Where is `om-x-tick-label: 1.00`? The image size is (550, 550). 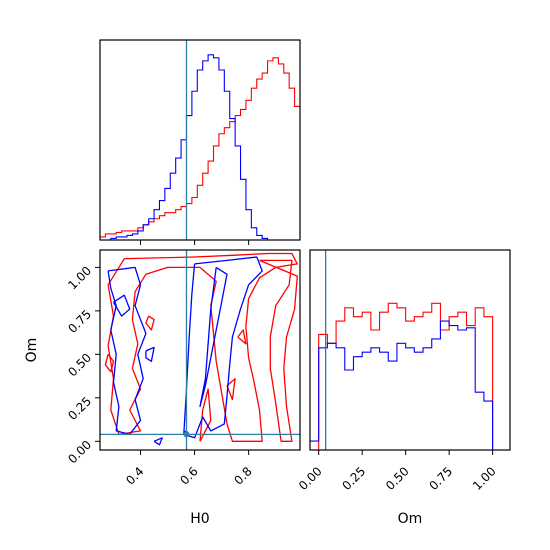 om-x-tick-label: 1.00 is located at coordinates (484, 478).